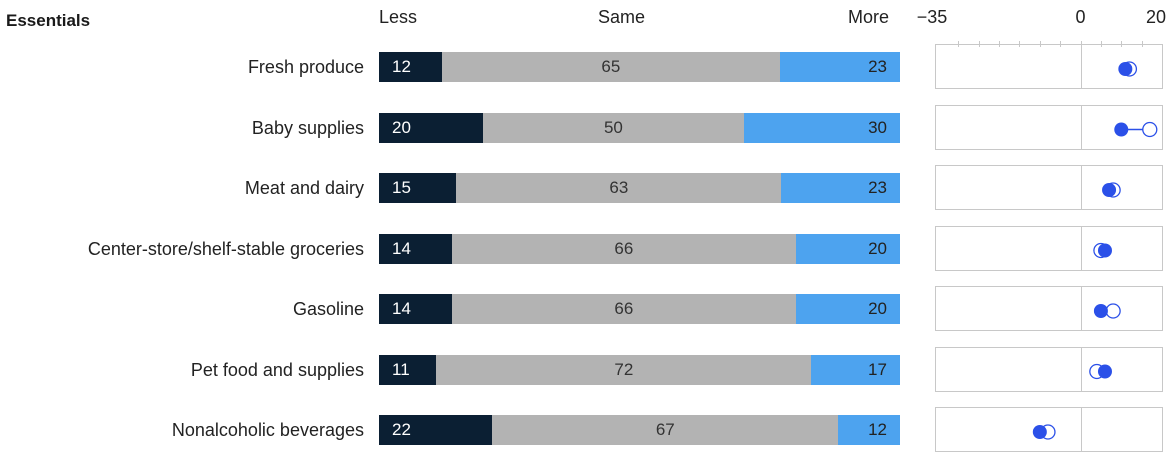 Image resolution: width=1172 pixels, height=452 pixels. I want to click on axis-tick-label: −35, so click(932, 17).